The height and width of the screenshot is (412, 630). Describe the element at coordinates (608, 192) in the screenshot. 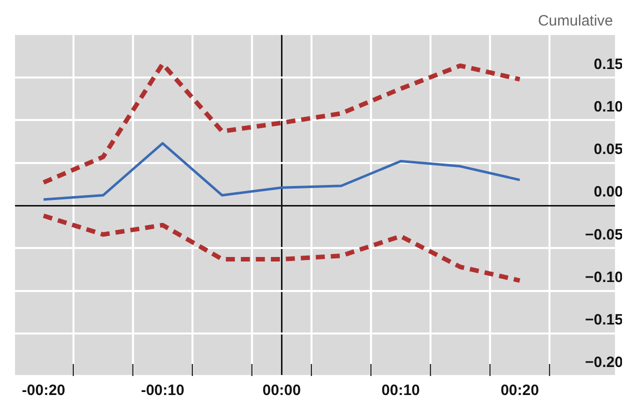

I see `y-tick-label: 0.00` at that location.